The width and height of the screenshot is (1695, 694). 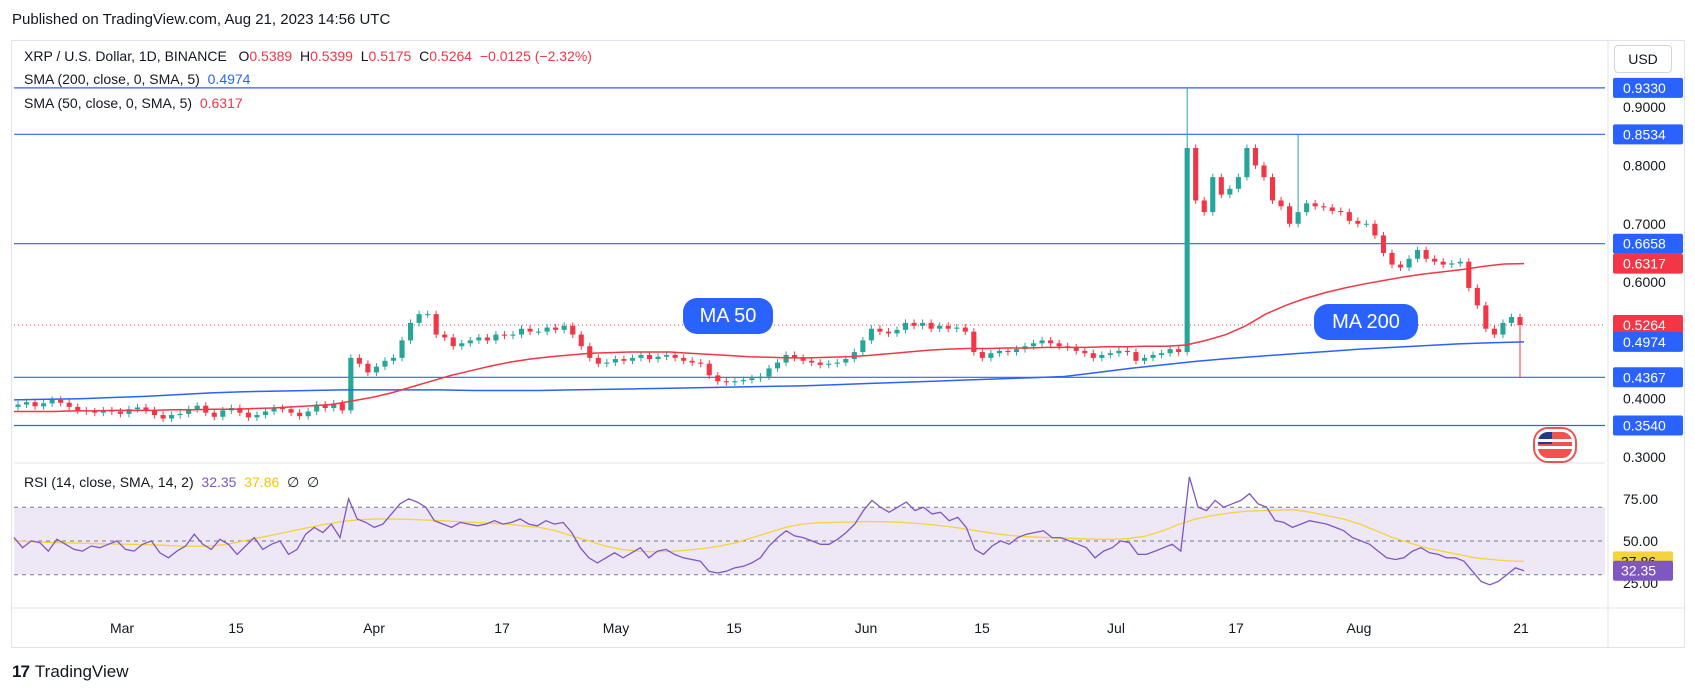 What do you see at coordinates (616, 628) in the screenshot?
I see `time-tick-label: May` at bounding box center [616, 628].